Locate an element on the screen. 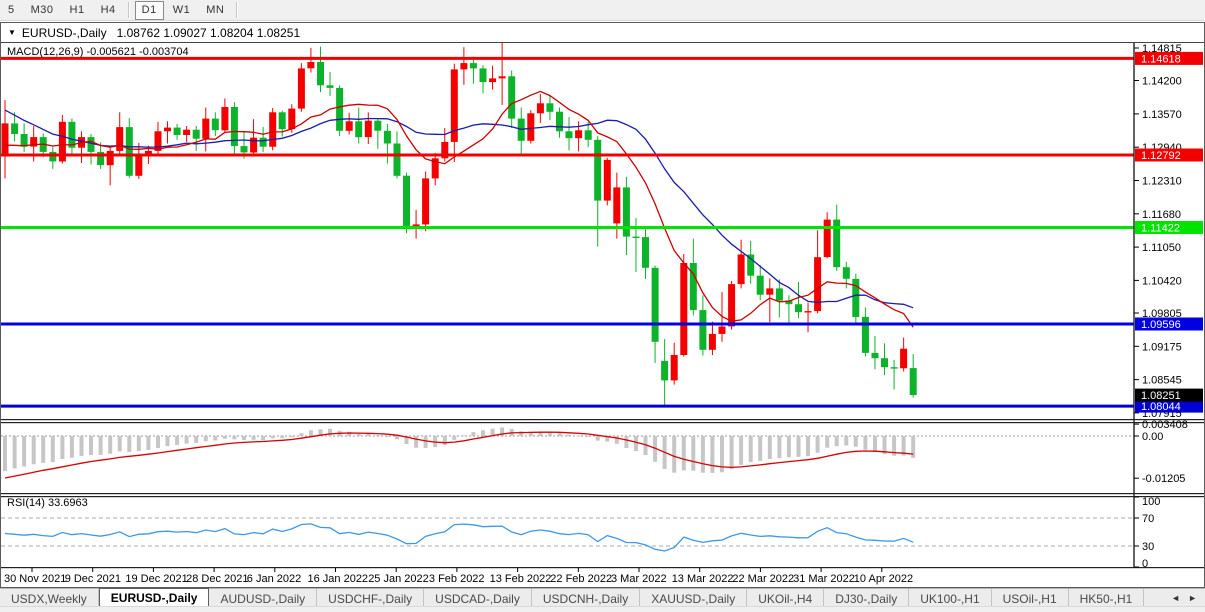  status-strip is located at coordinates (602, 609).